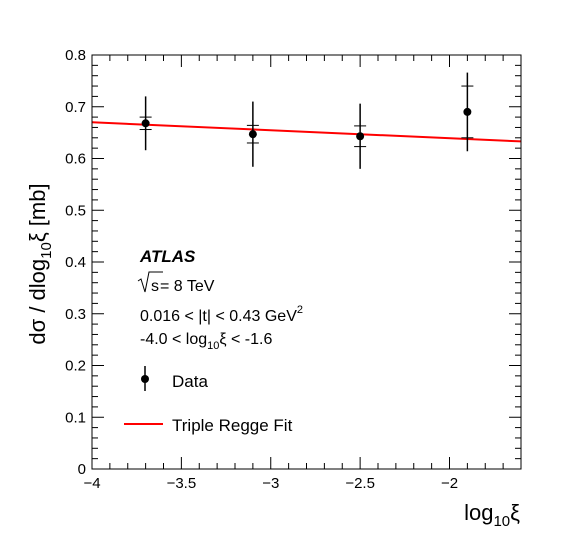 The width and height of the screenshot is (581, 558). I want to click on x-tick-label: −3, so click(270, 483).